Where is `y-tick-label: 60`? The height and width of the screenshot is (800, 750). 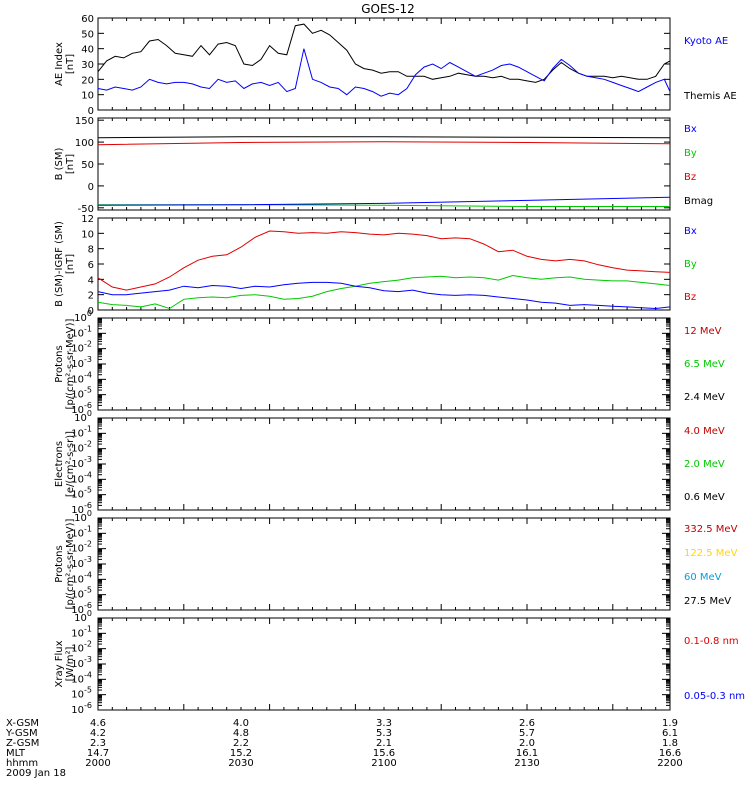
y-tick-label: 60 is located at coordinates (87, 19).